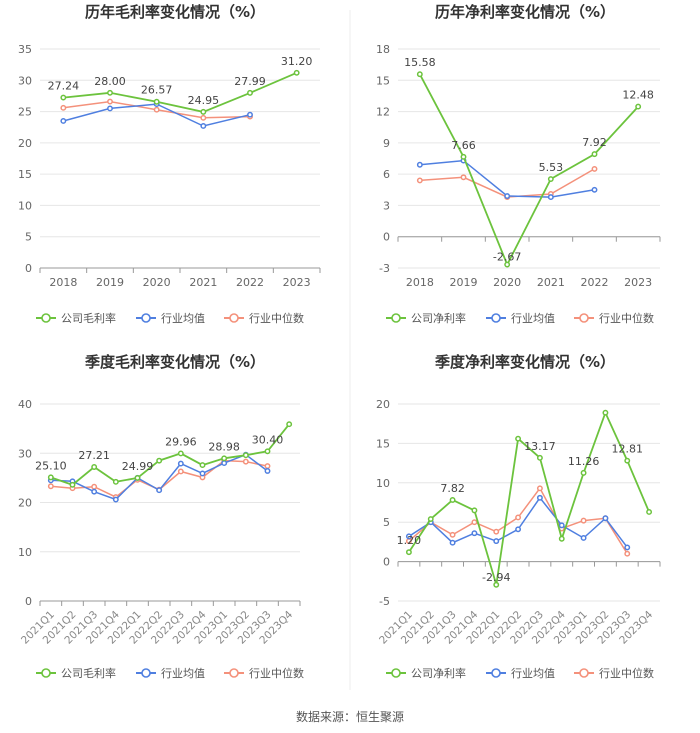 The image size is (700, 733). Describe the element at coordinates (349, 717) in the screenshot. I see `data-source-note: 数据来源：恒生聚源` at that location.